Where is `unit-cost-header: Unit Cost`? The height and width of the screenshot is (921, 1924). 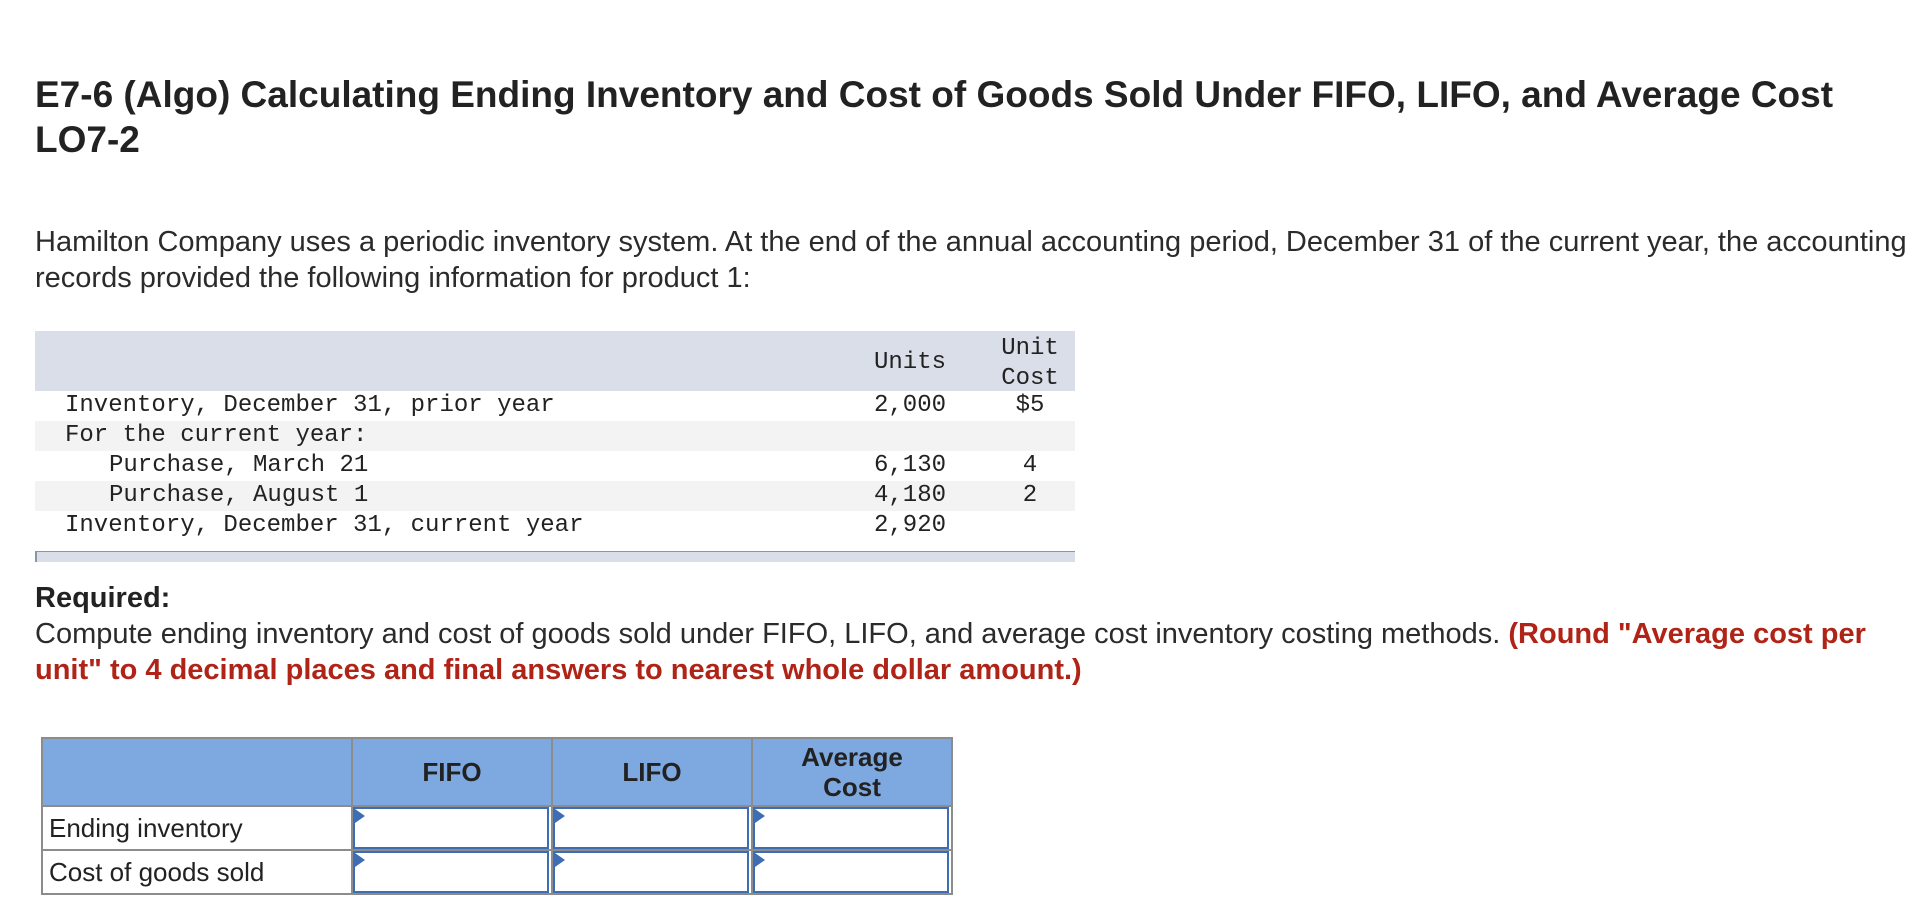
unit-cost-header: Unit Cost is located at coordinates (1030, 364).